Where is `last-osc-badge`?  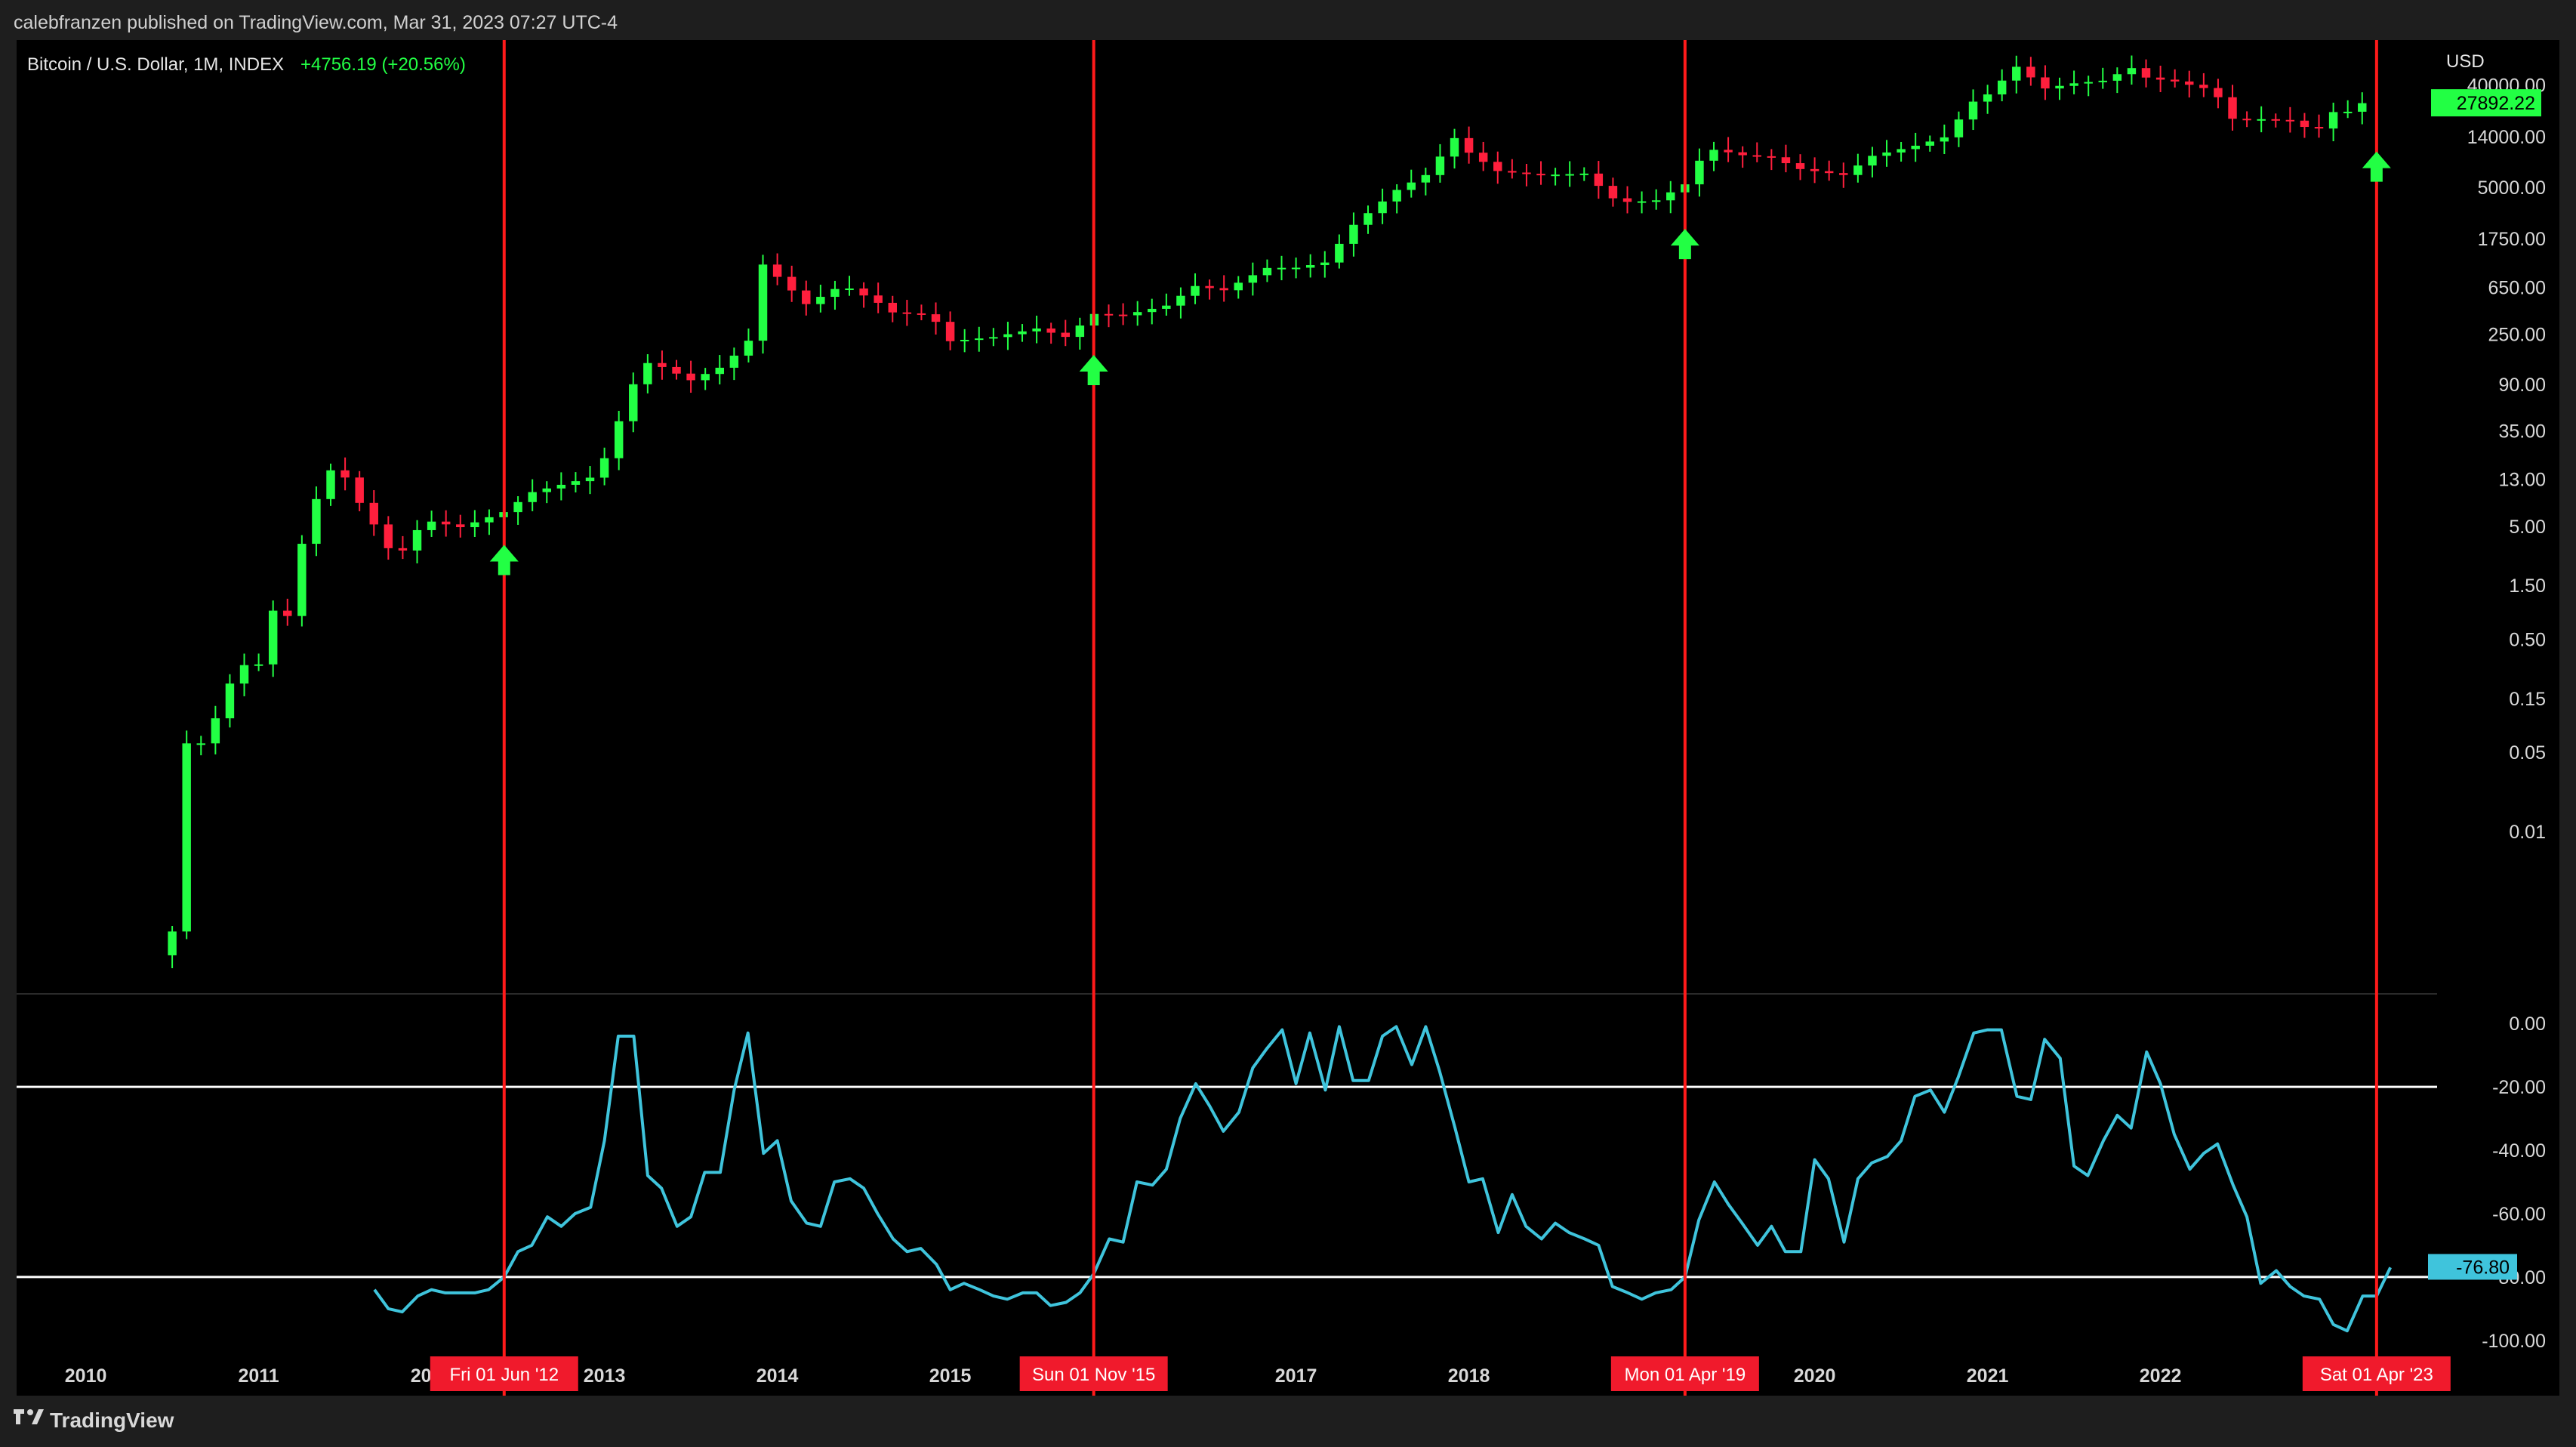 last-osc-badge is located at coordinates (2472, 1267).